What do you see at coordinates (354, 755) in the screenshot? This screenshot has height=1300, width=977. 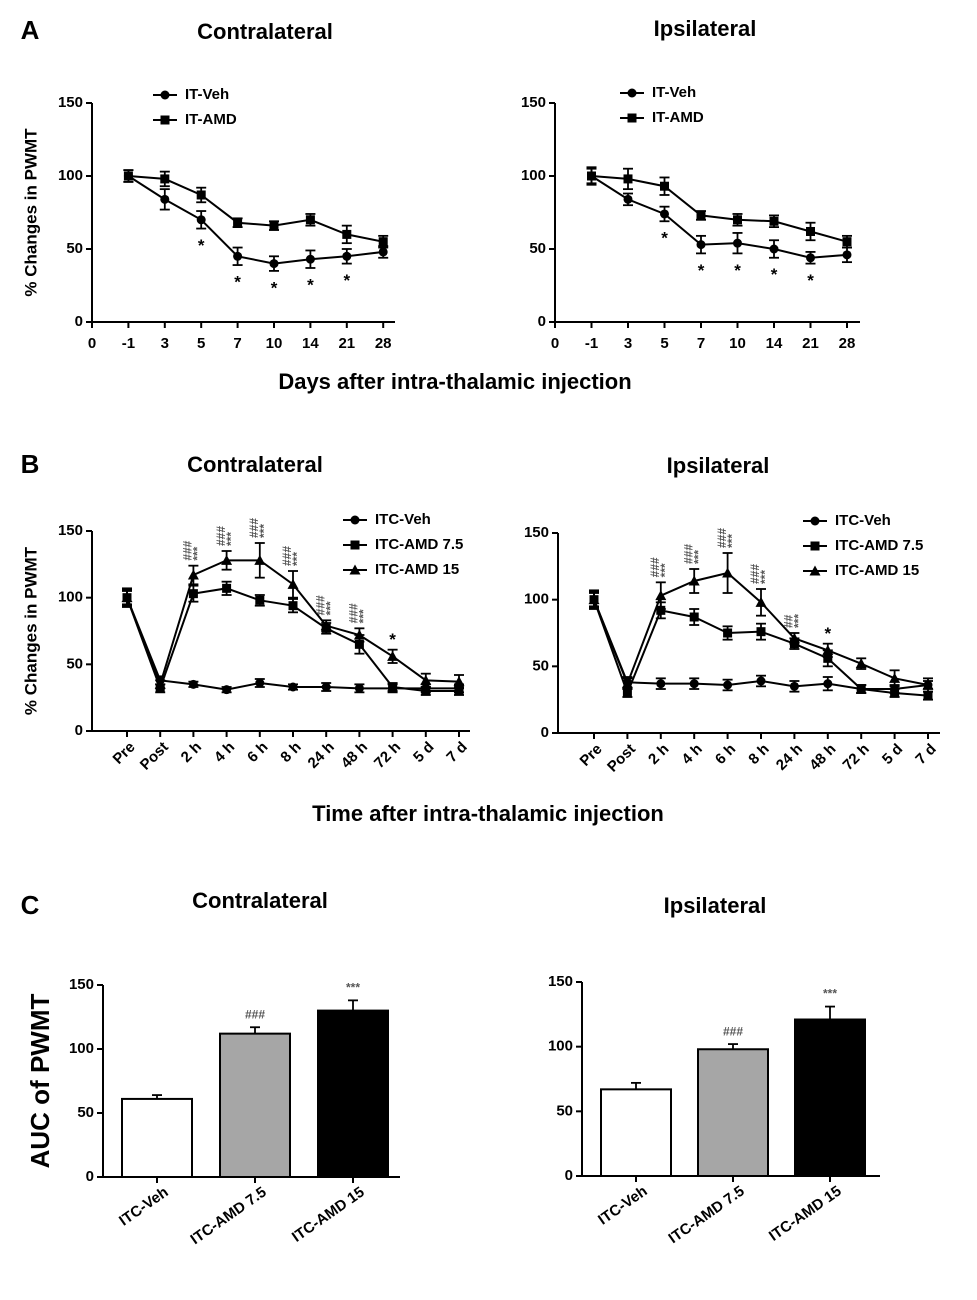 I see `x-tick-label: 48 h` at bounding box center [354, 755].